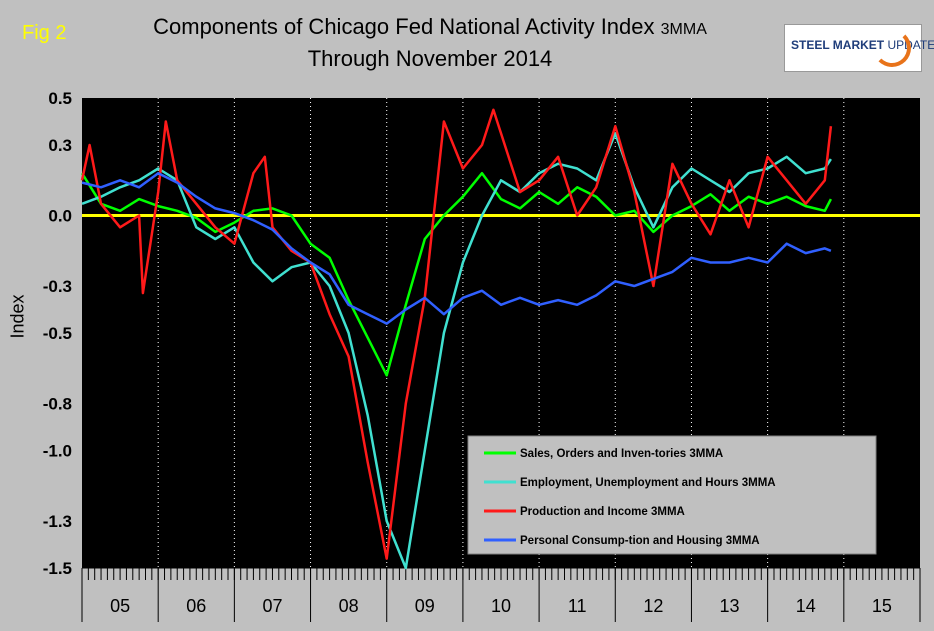 This screenshot has height=631, width=934. What do you see at coordinates (683, 29) in the screenshot?
I see `chart-title-suffix: 3MMA` at bounding box center [683, 29].